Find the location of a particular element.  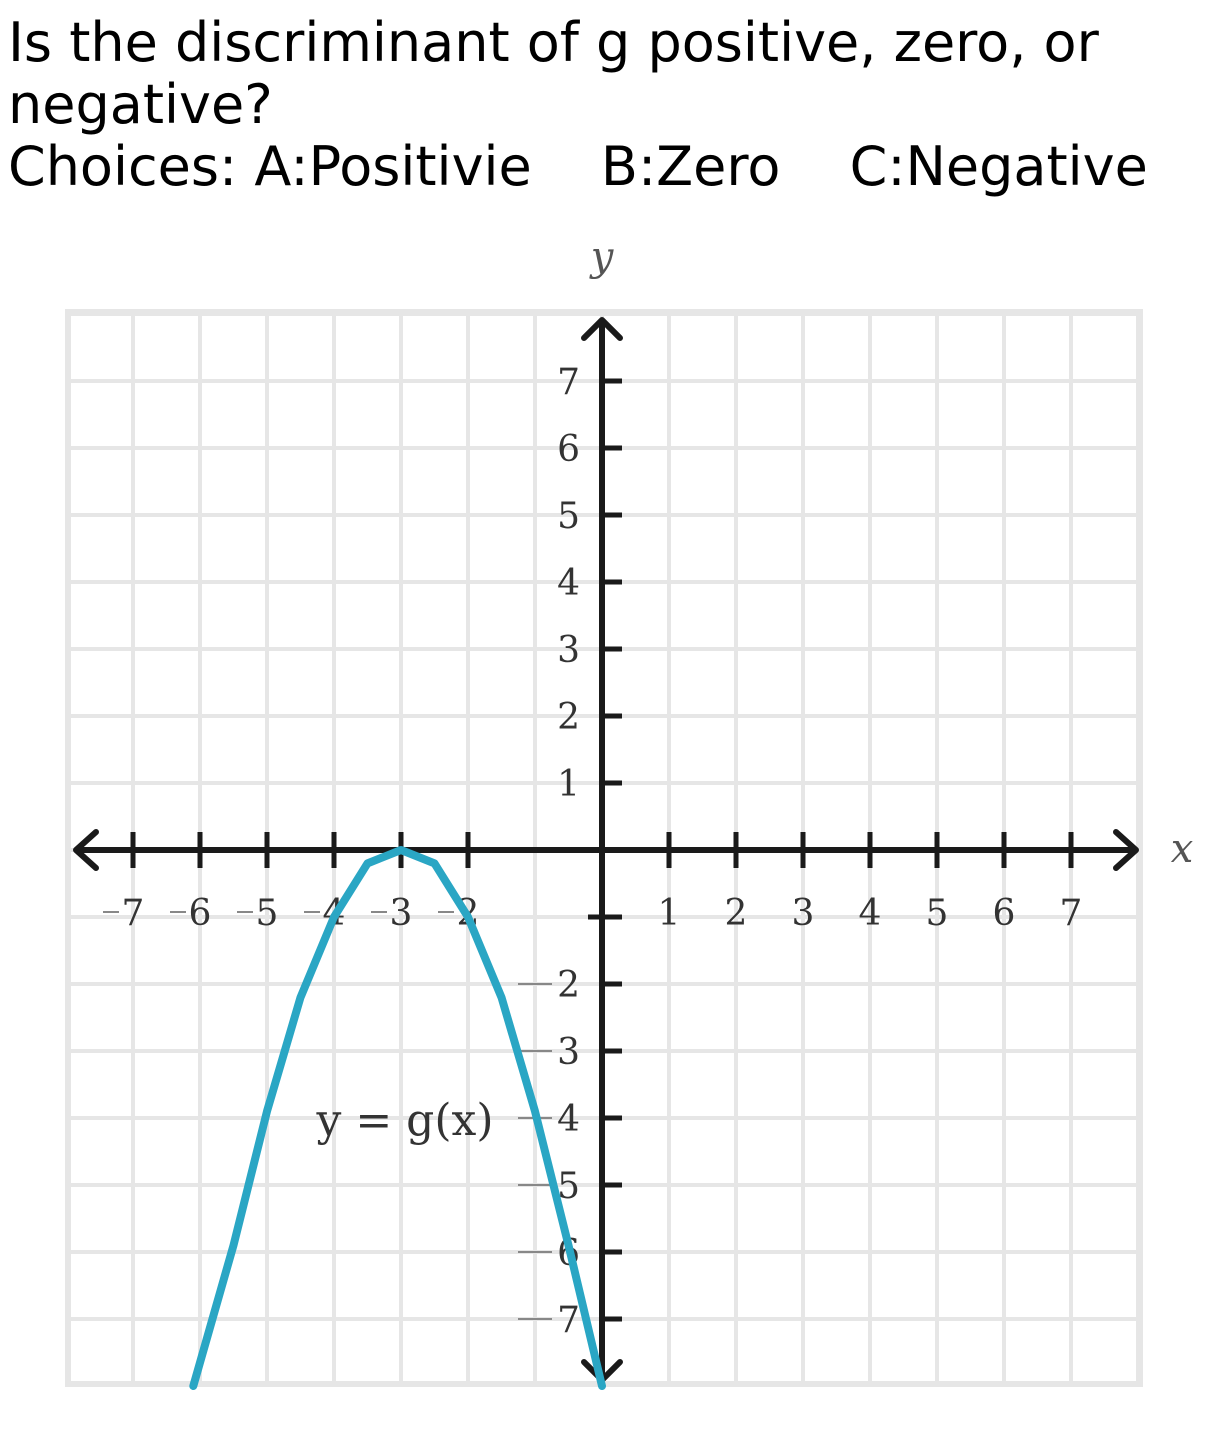

choice-b: B:Zero is located at coordinates (690, 166).